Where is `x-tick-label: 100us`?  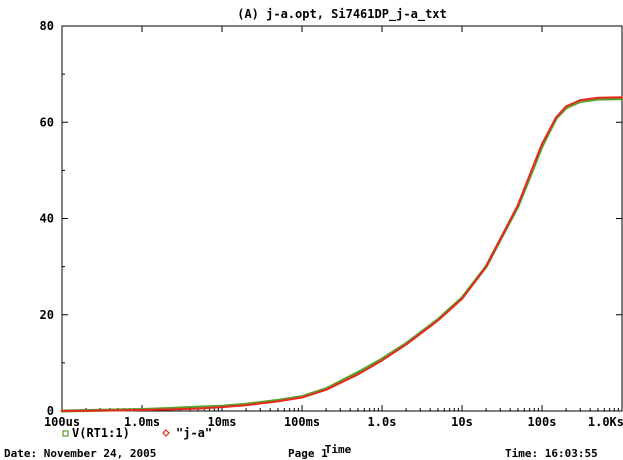
x-tick-label: 100us is located at coordinates (62, 422).